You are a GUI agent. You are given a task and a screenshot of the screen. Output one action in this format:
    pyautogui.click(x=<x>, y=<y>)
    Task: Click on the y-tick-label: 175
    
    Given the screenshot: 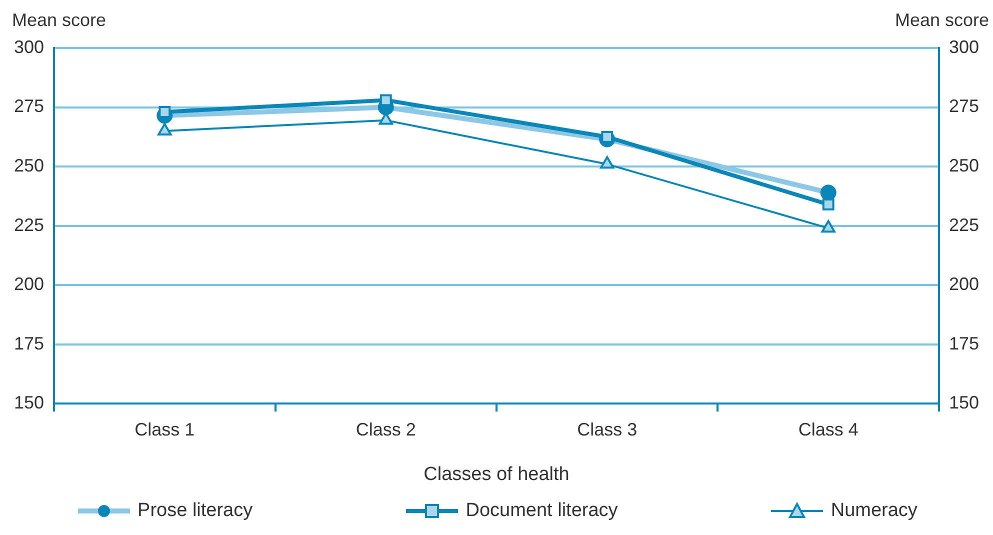 What is the action you would take?
    pyautogui.click(x=29, y=343)
    